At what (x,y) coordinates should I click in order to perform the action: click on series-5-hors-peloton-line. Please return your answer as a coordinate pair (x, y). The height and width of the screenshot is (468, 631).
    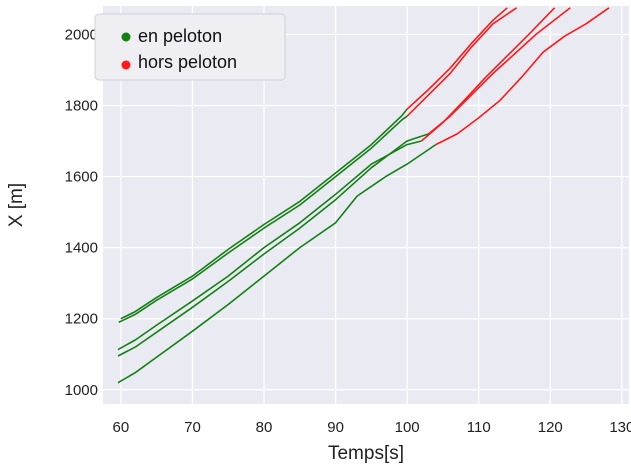
    Looking at the image, I should click on (522, 76).